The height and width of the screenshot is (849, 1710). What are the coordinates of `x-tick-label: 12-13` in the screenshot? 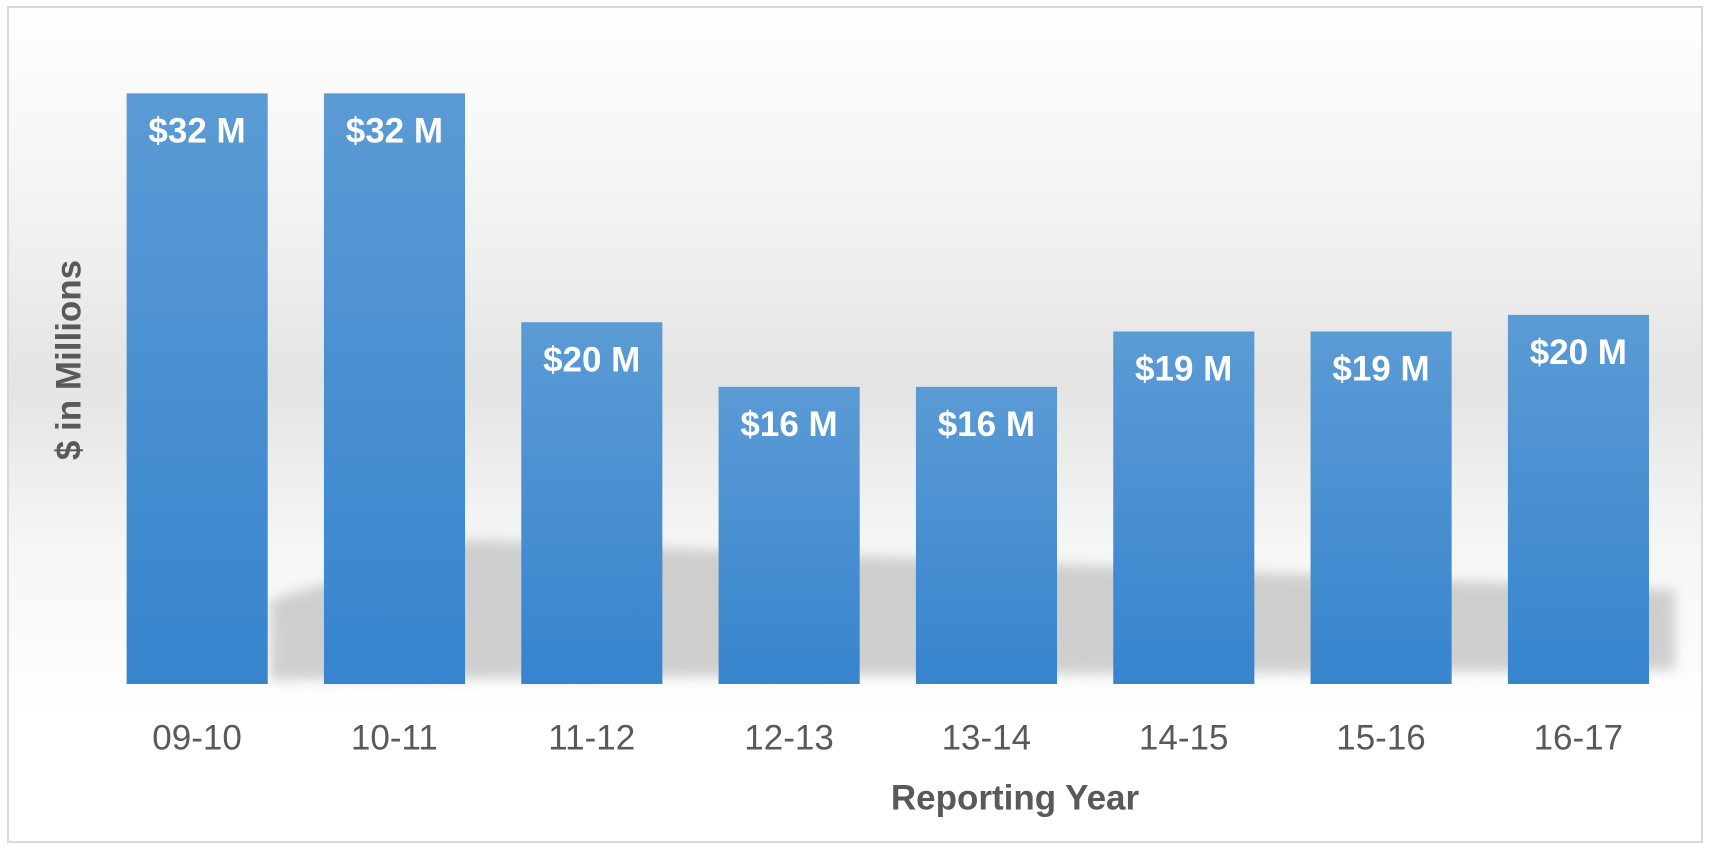 It's located at (789, 737).